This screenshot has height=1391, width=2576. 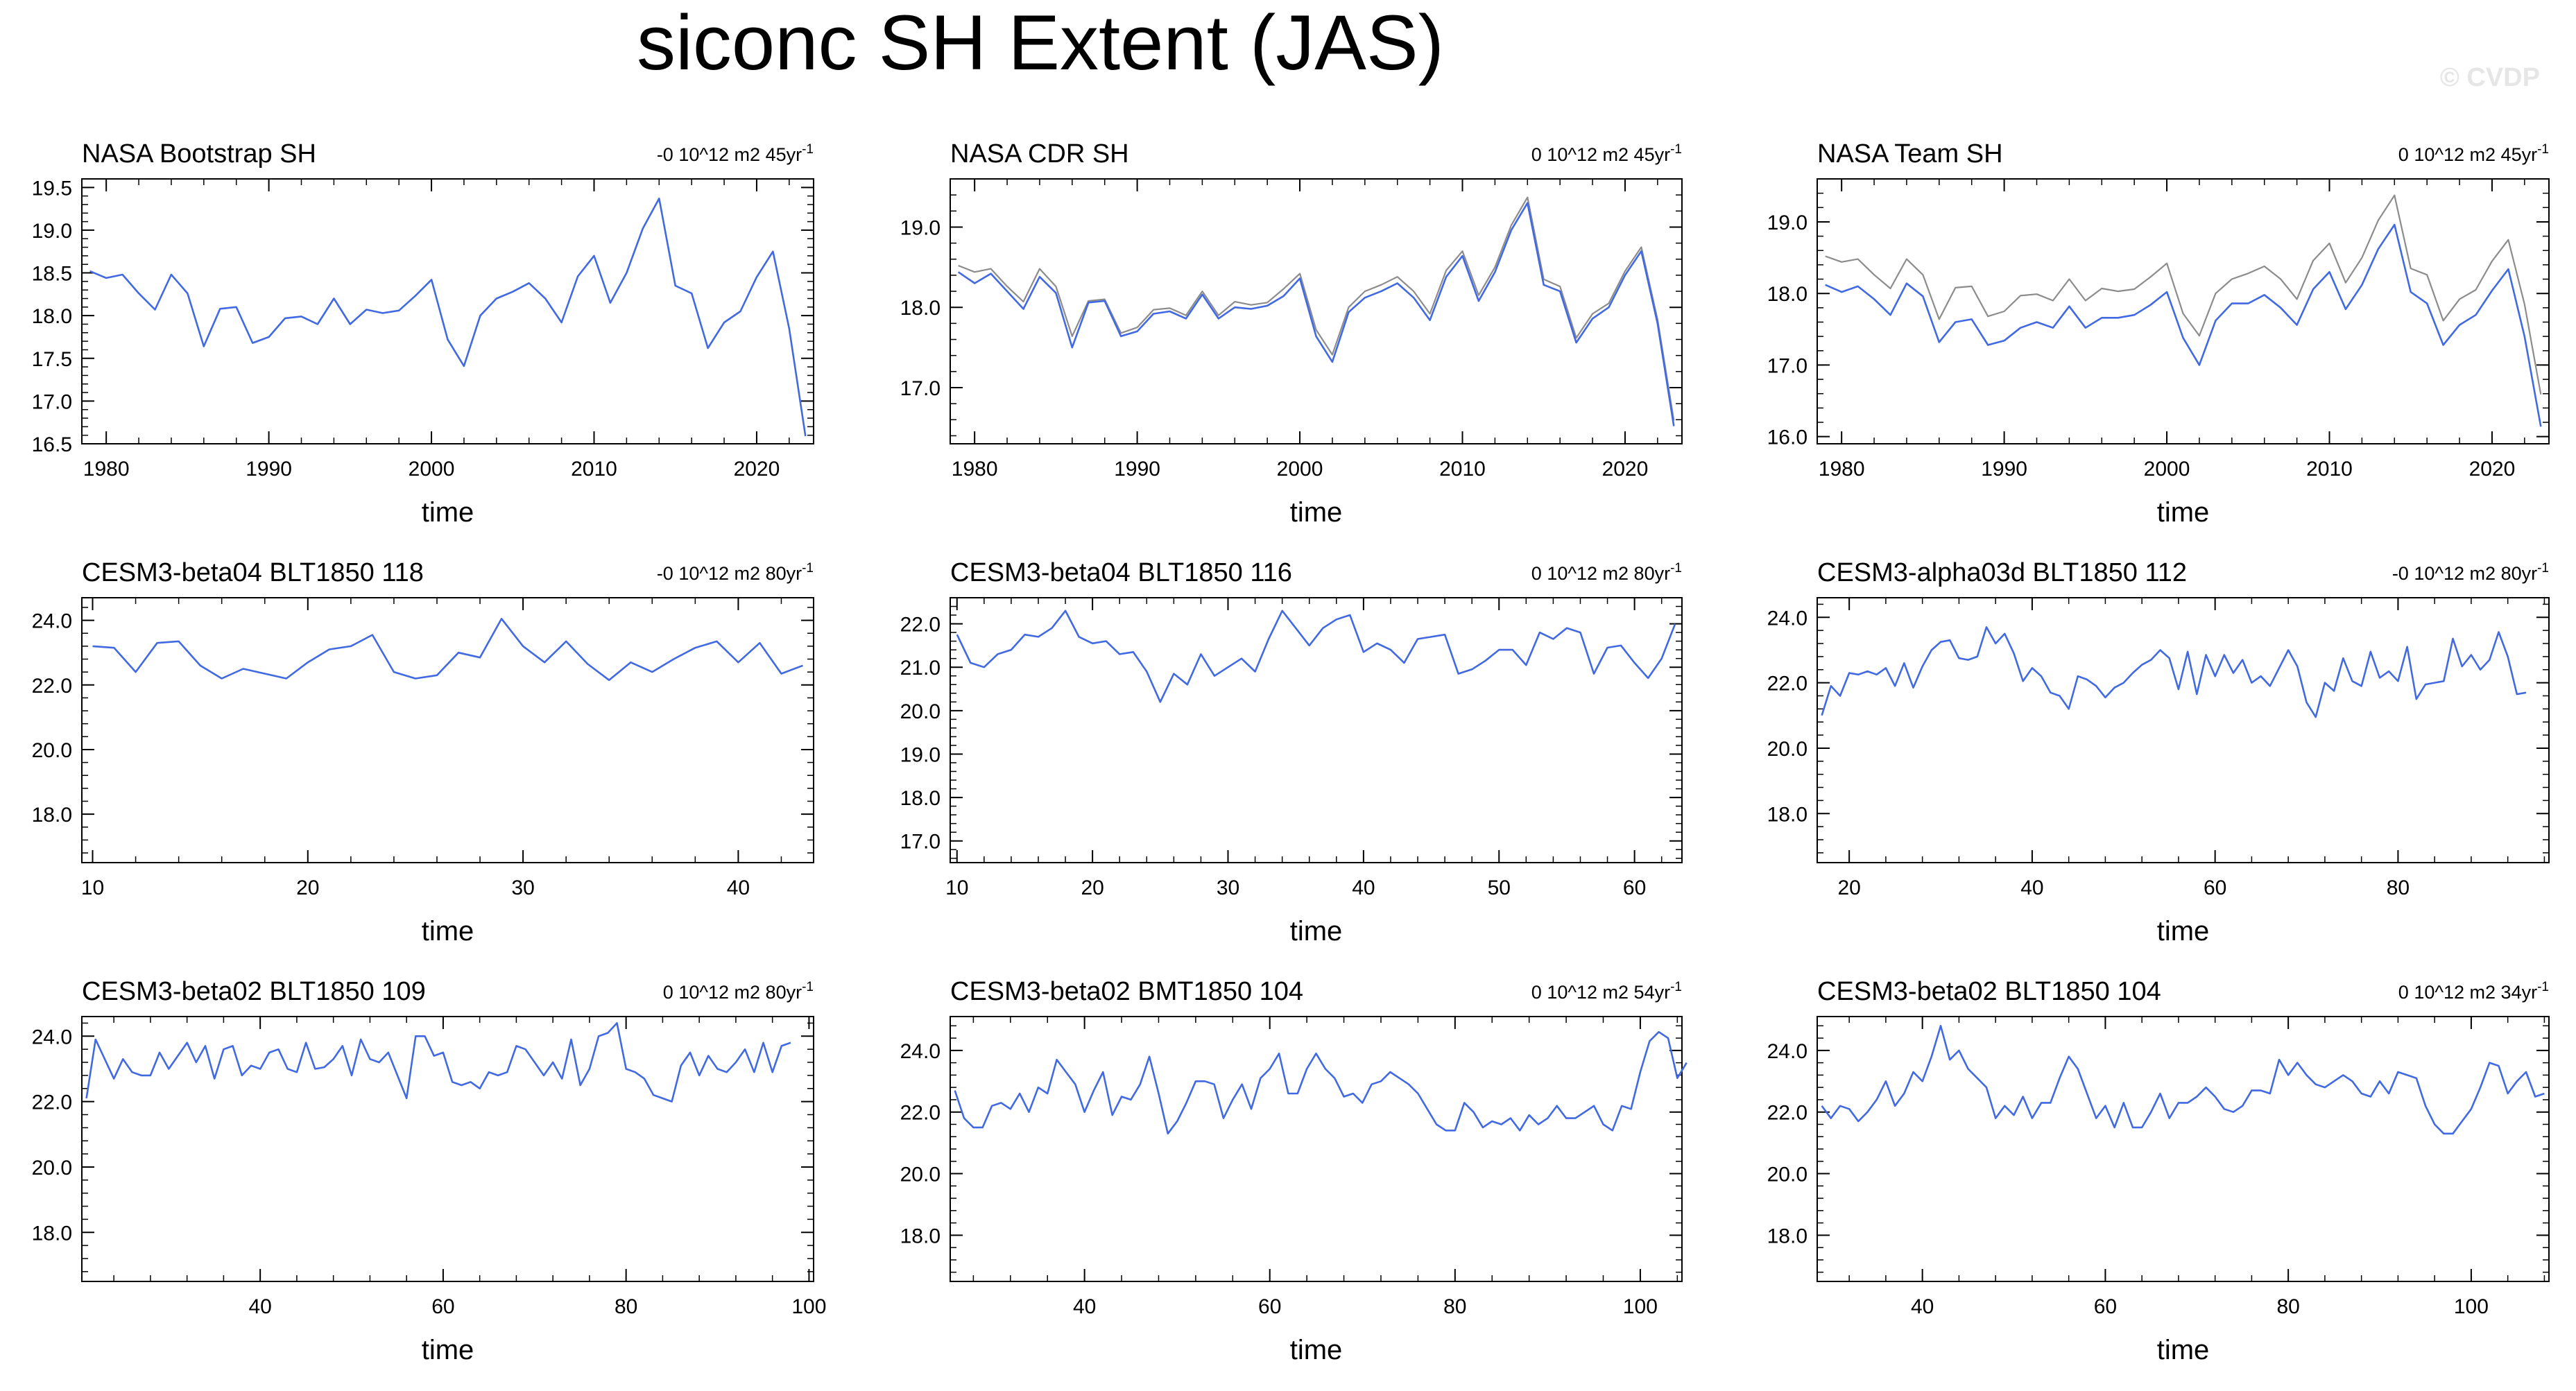 I want to click on reference-series-line, so click(x=1316, y=308).